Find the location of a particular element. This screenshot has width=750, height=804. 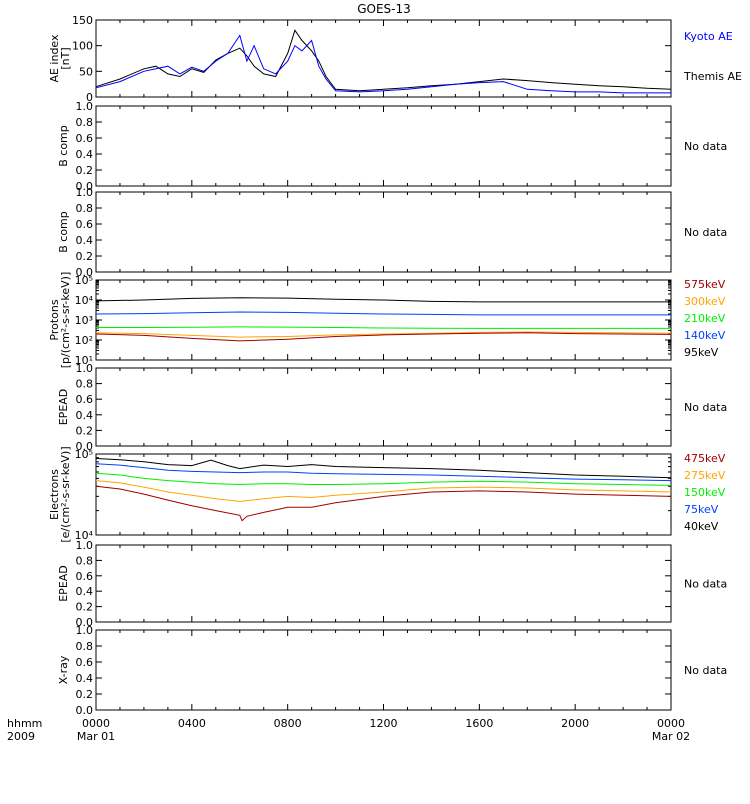

legend-75kev: 75keV is located at coordinates (701, 509).